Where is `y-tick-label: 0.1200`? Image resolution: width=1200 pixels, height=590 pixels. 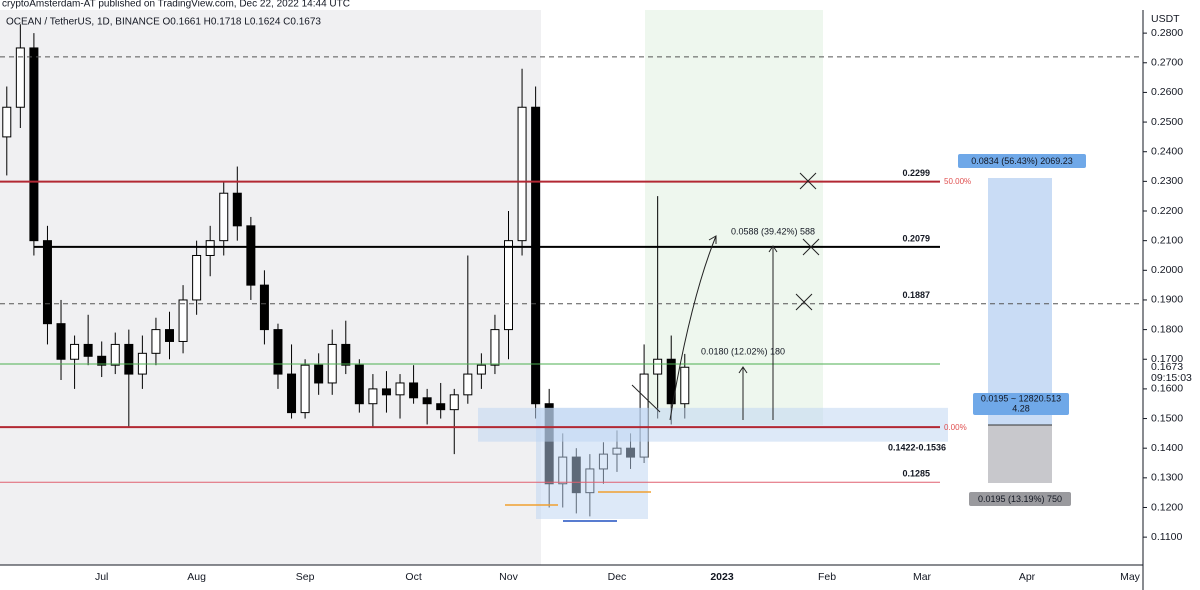
y-tick-label: 0.1200 is located at coordinates (1167, 507).